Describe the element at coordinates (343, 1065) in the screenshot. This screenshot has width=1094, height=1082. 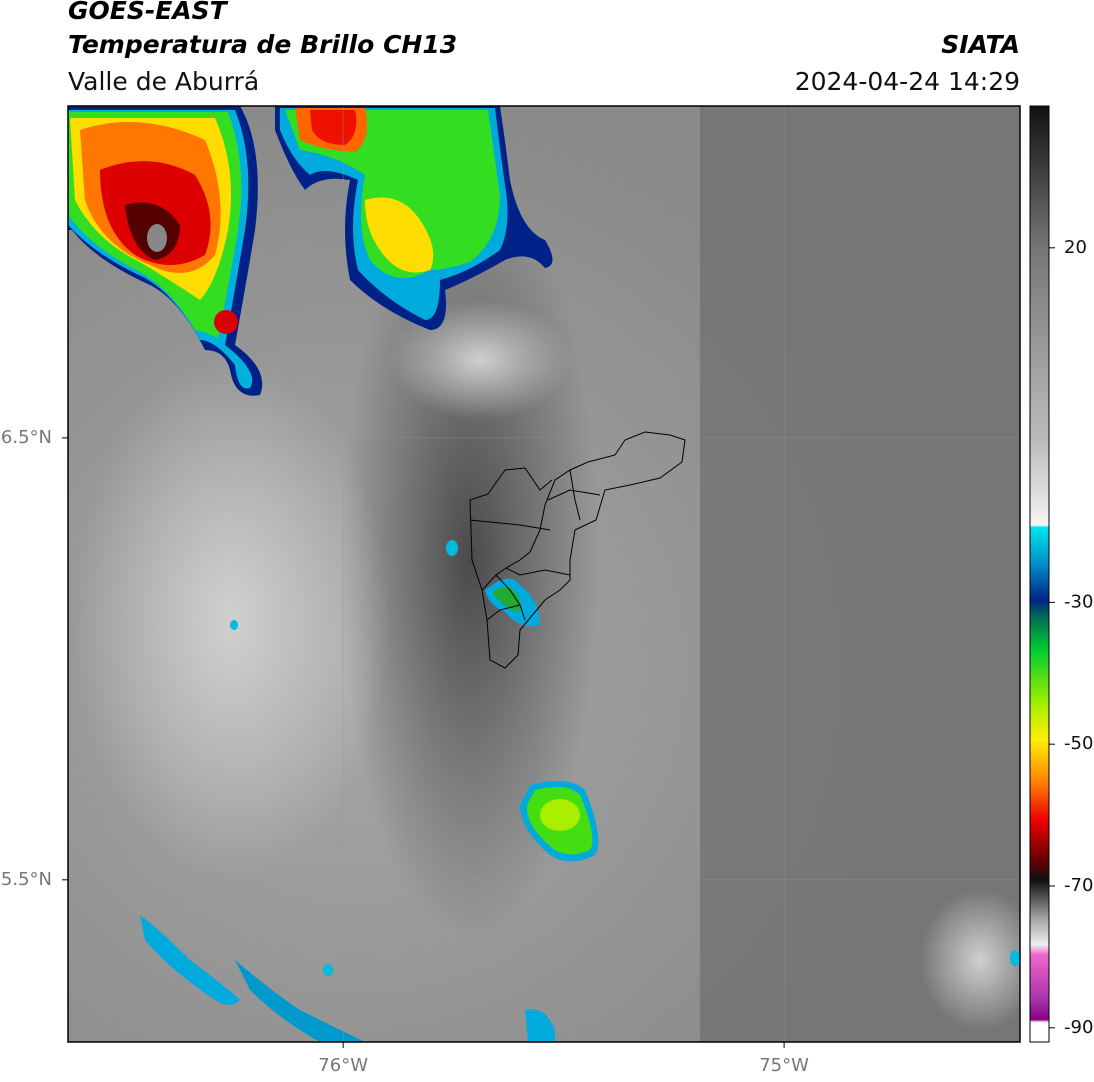
I see `x-tick-label: 76°W` at that location.